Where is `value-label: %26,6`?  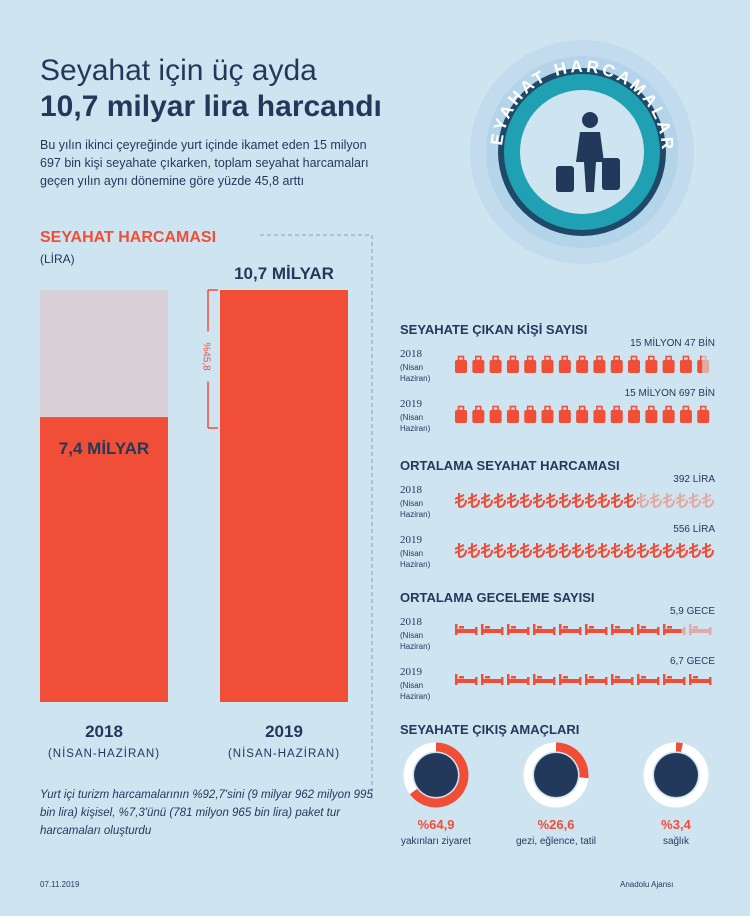 value-label: %26,6 is located at coordinates (556, 824).